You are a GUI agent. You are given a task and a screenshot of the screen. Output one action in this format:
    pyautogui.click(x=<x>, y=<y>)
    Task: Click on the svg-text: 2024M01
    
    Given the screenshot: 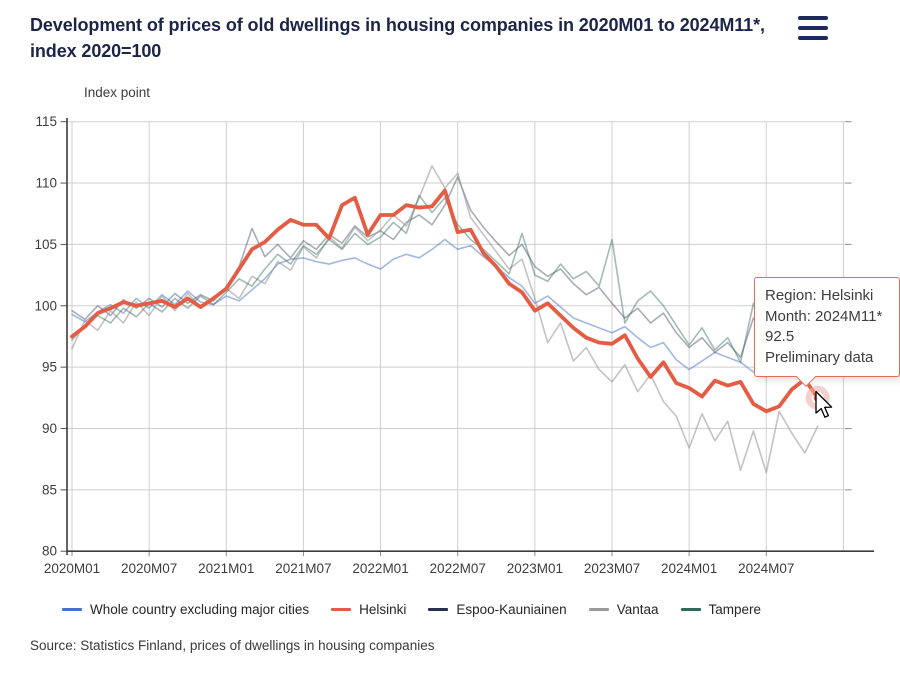 What is the action you would take?
    pyautogui.click(x=689, y=568)
    